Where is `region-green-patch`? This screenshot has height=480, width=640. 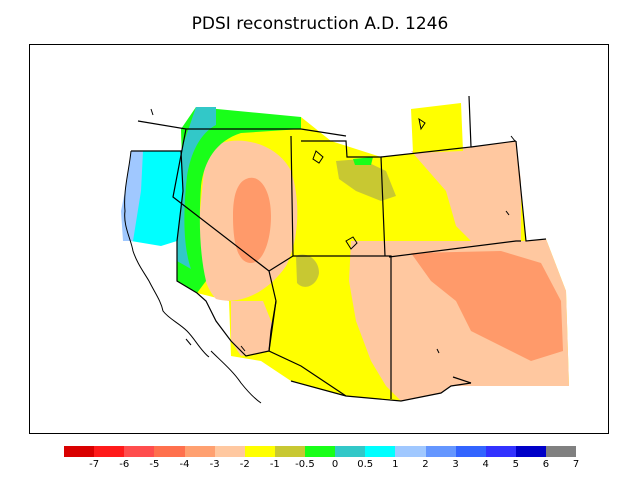 region-green-patch is located at coordinates (363, 161).